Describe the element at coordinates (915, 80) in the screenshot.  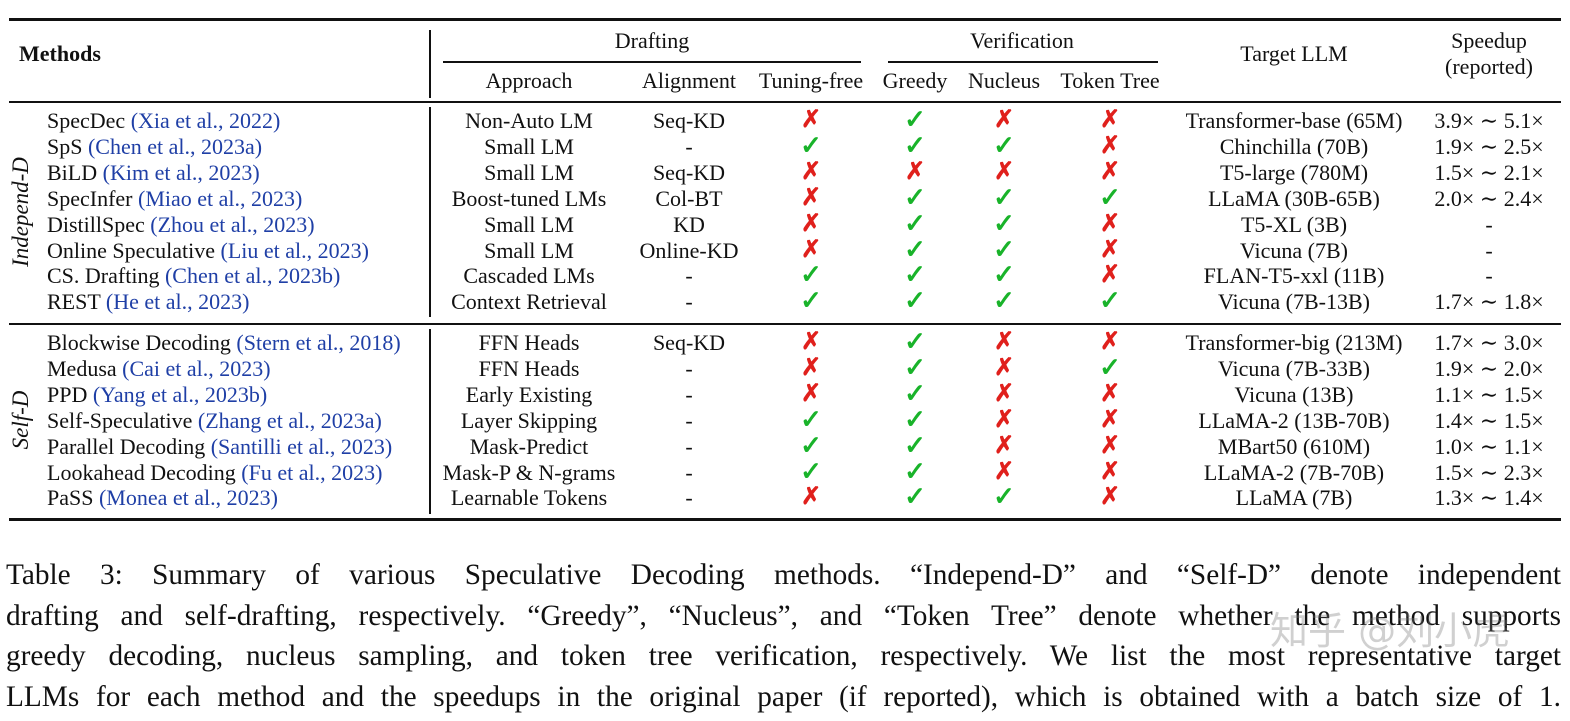
I see `header-greedy: Greedy` at that location.